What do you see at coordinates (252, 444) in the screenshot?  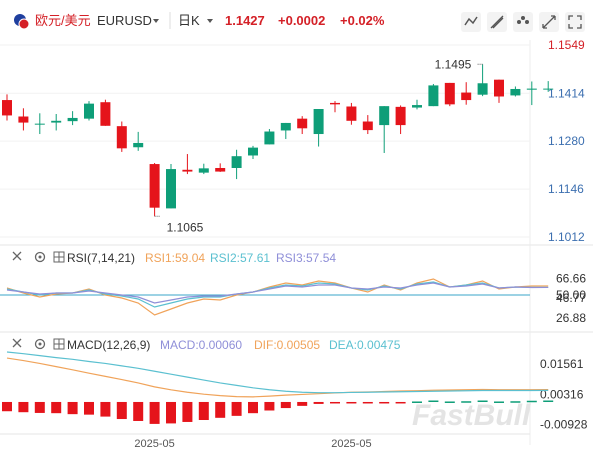 I see `time-axis: 2025-05 2025-05` at bounding box center [252, 444].